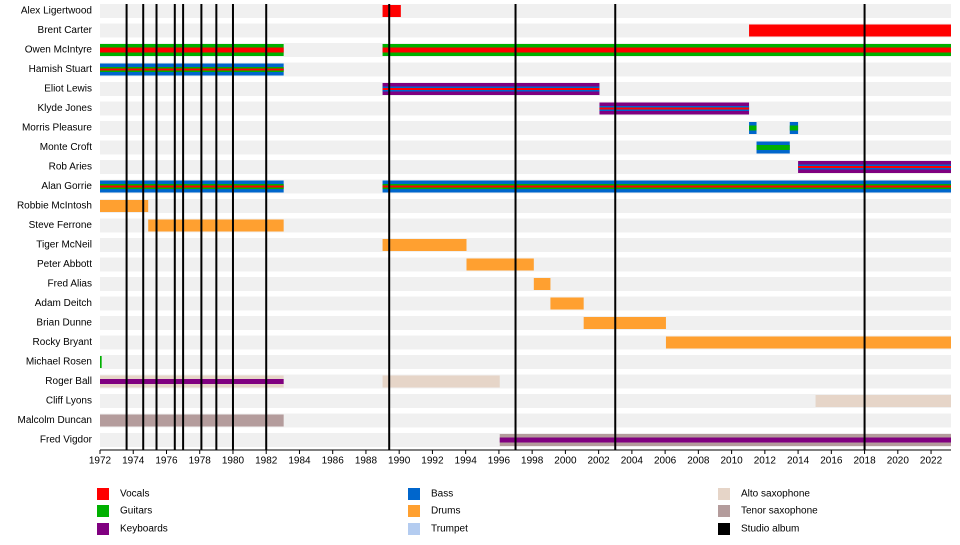 The width and height of the screenshot is (960, 545). What do you see at coordinates (144, 529) in the screenshot?
I see `legend-label: Keyboards` at bounding box center [144, 529].